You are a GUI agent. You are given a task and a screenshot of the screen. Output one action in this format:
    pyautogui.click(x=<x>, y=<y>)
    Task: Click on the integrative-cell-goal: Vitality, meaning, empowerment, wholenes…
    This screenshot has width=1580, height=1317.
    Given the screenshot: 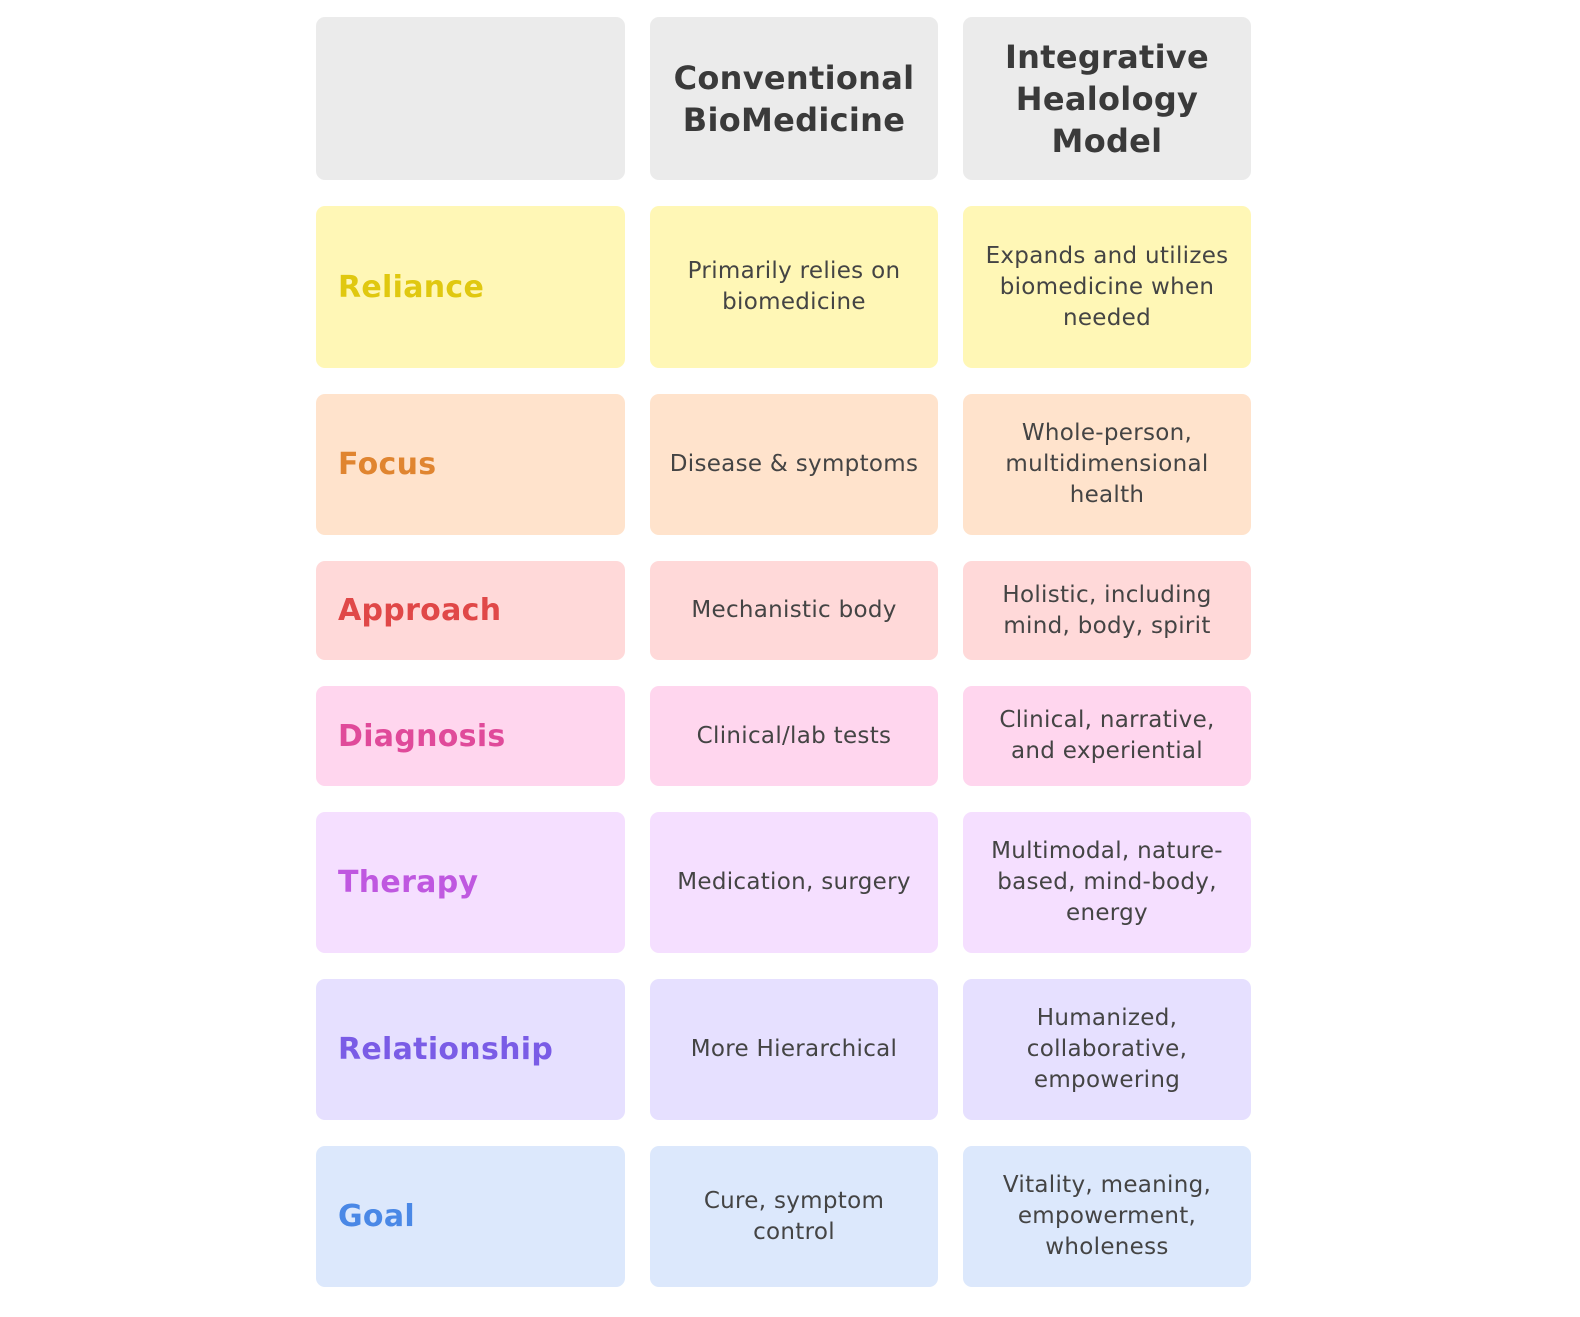 What is the action you would take?
    pyautogui.click(x=1107, y=1216)
    